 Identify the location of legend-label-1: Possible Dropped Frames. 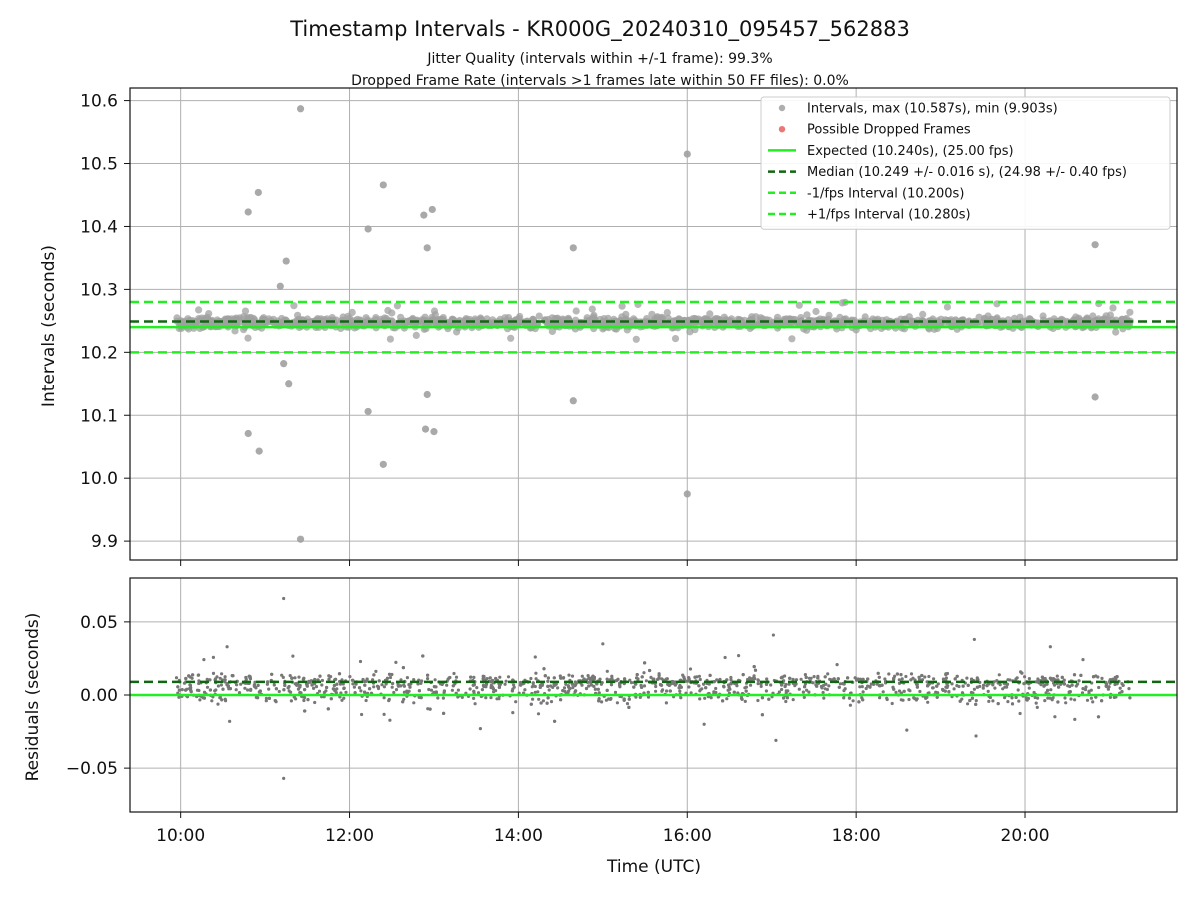
(889, 130).